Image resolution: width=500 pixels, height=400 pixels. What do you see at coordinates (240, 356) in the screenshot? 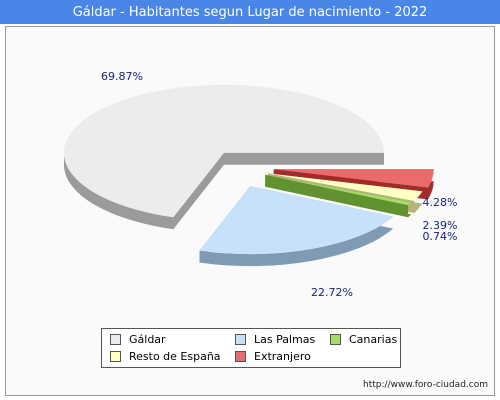
I see `legend-swatch-extranjero` at bounding box center [240, 356].